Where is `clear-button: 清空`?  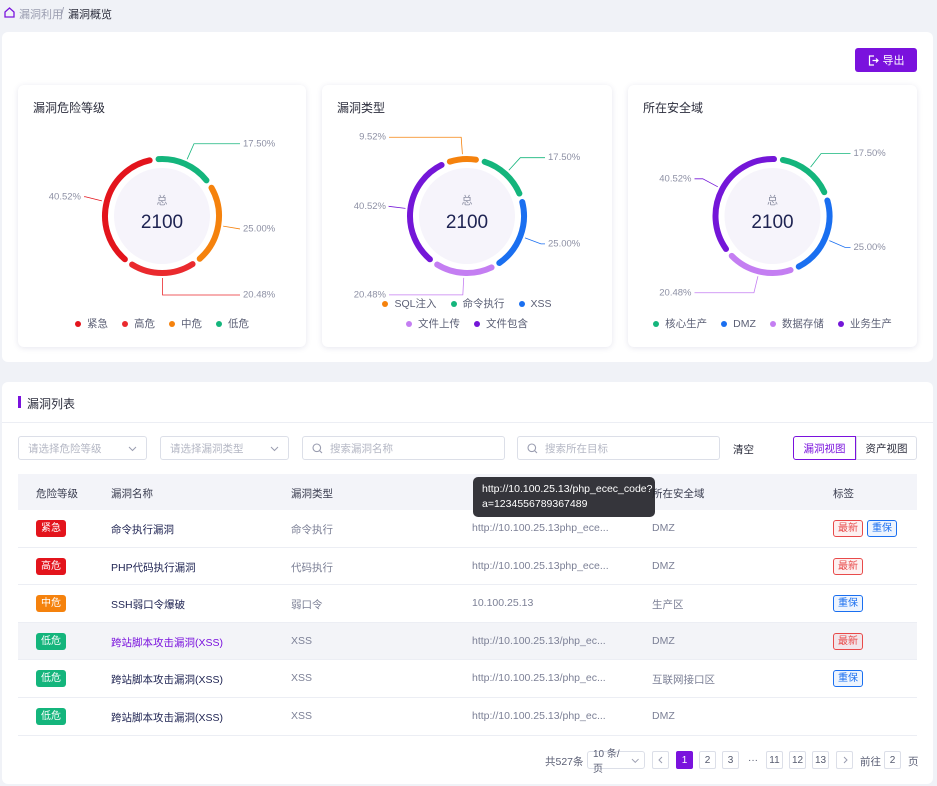
clear-button: 清空 is located at coordinates (743, 450).